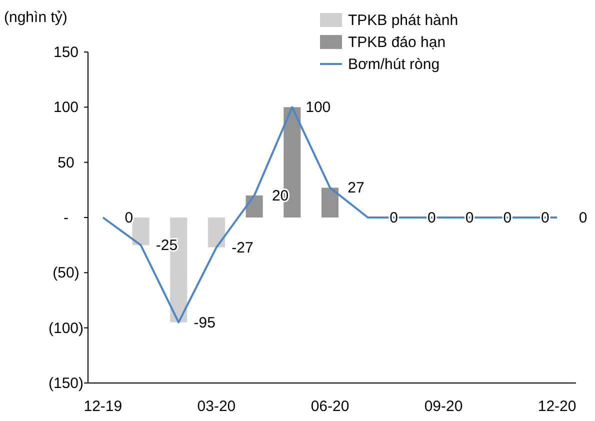 The width and height of the screenshot is (595, 421). I want to click on data-label: 20, so click(280, 195).